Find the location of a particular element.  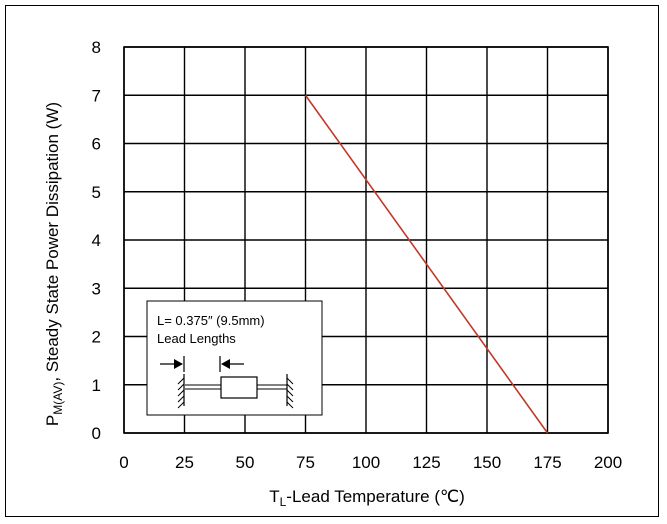

component-diagram-icon is located at coordinates (235, 391).